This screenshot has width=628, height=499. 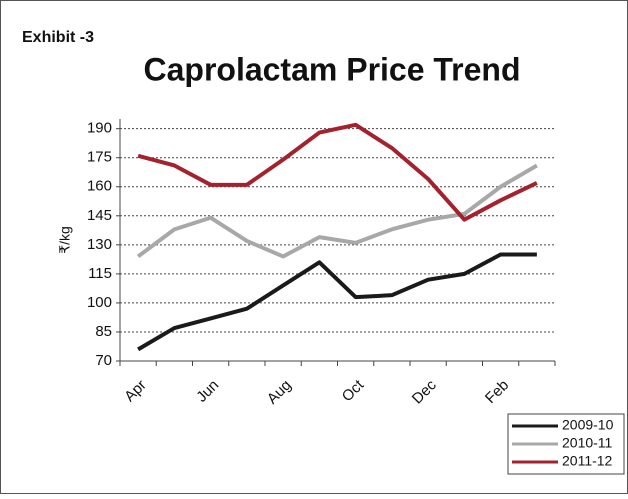 What do you see at coordinates (99, 157) in the screenshot?
I see `y-tick-label: 175` at bounding box center [99, 157].